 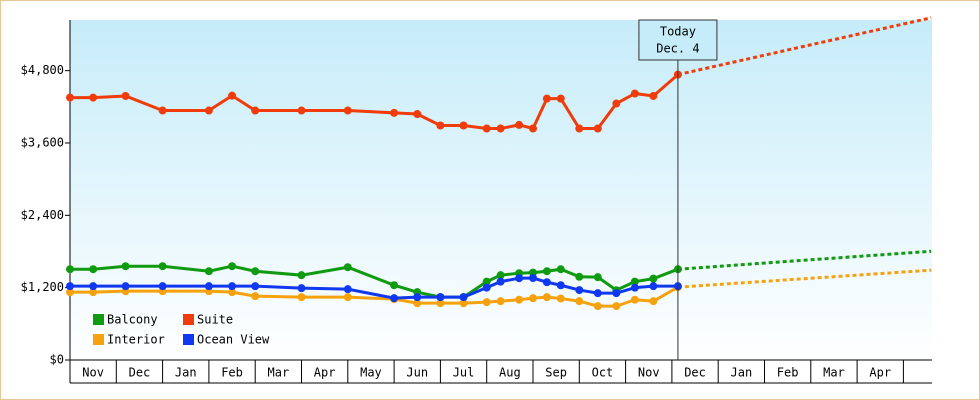 I want to click on legend-label: Balcony, so click(x=132, y=320).